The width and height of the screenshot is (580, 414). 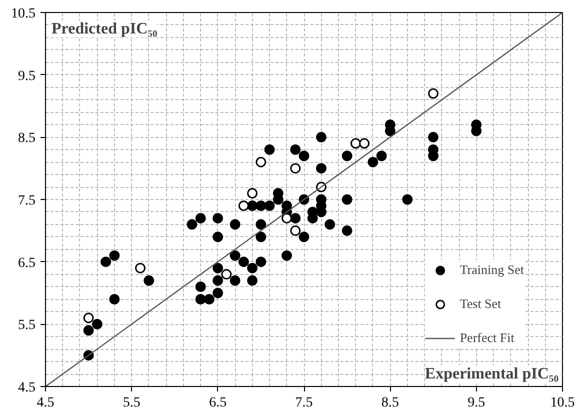 I want to click on x-axis-title: Experimental pIC₅₀, so click(x=491, y=374).